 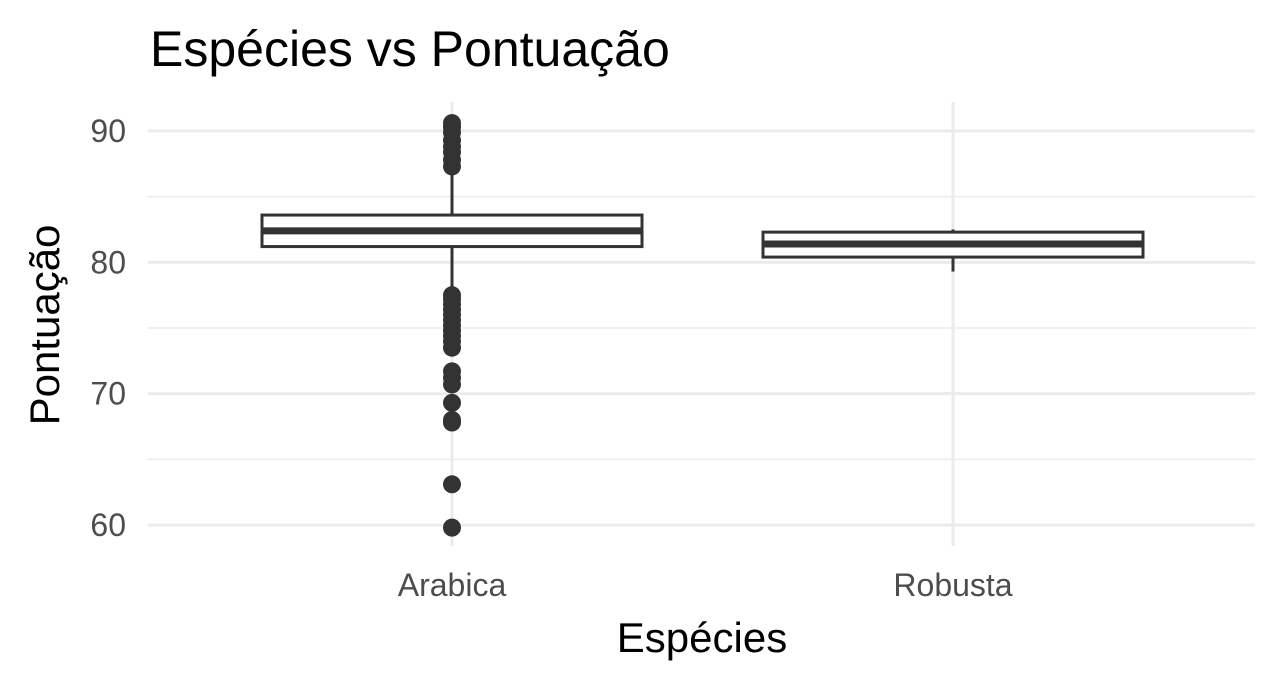 I want to click on y-tick-label: 70, so click(x=108, y=394).